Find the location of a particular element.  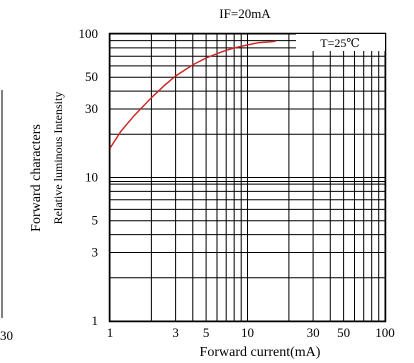

y-tick-label: 10 is located at coordinates (91, 177).